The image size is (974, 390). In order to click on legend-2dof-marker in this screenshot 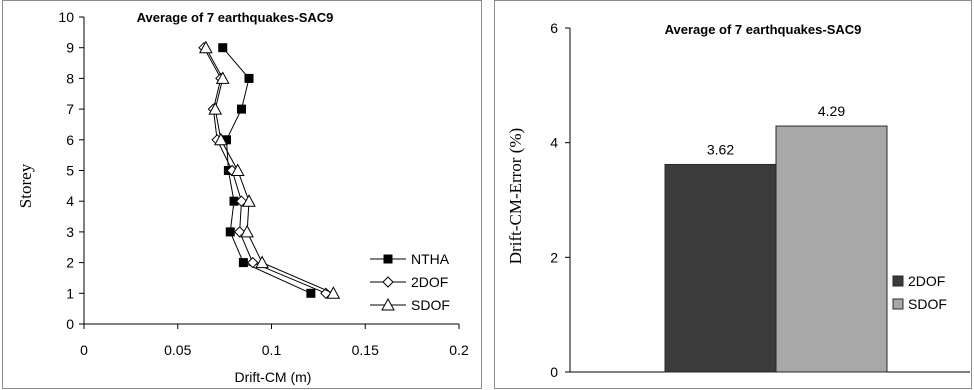, I will do `click(388, 282)`.